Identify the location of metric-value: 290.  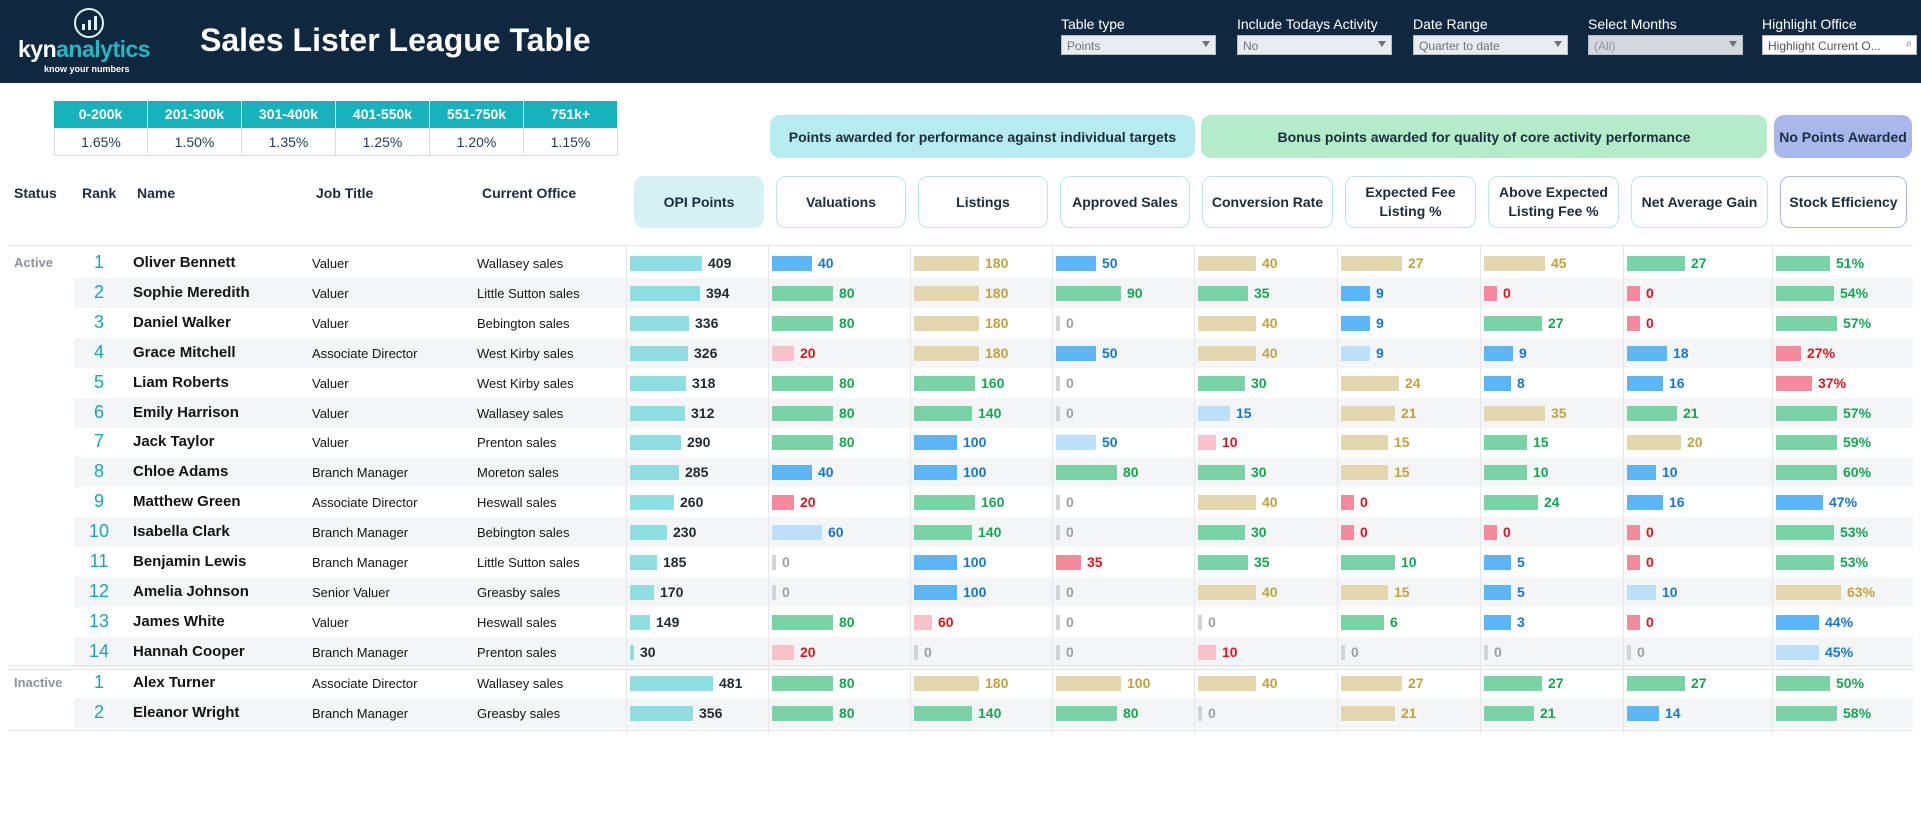
(699, 442).